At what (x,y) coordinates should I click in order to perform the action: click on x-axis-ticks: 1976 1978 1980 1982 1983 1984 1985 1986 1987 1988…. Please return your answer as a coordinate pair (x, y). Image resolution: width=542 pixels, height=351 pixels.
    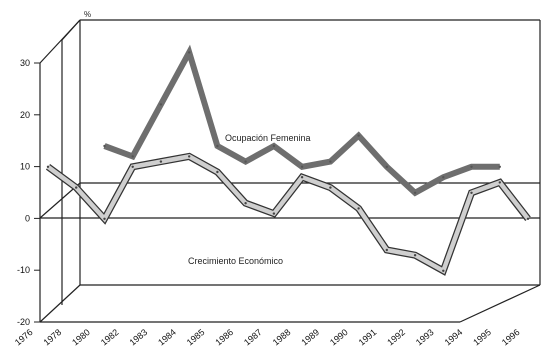
    Looking at the image, I should click on (267, 337).